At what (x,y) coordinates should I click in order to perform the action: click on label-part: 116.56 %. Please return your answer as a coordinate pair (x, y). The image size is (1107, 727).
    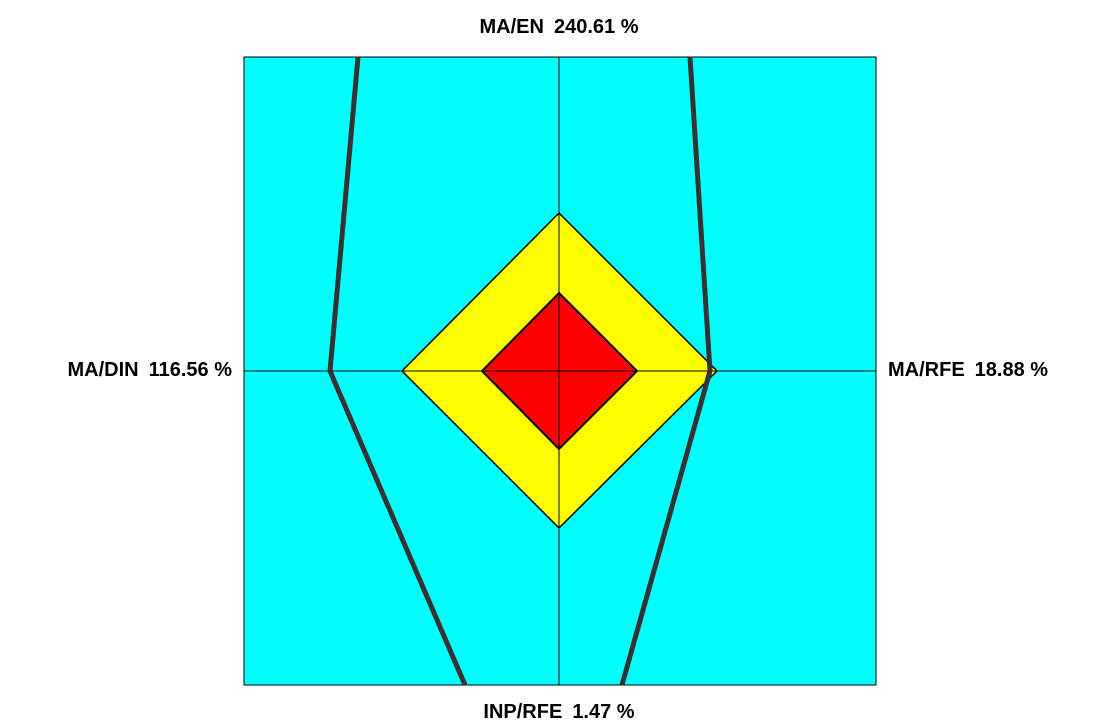
    Looking at the image, I should click on (191, 370).